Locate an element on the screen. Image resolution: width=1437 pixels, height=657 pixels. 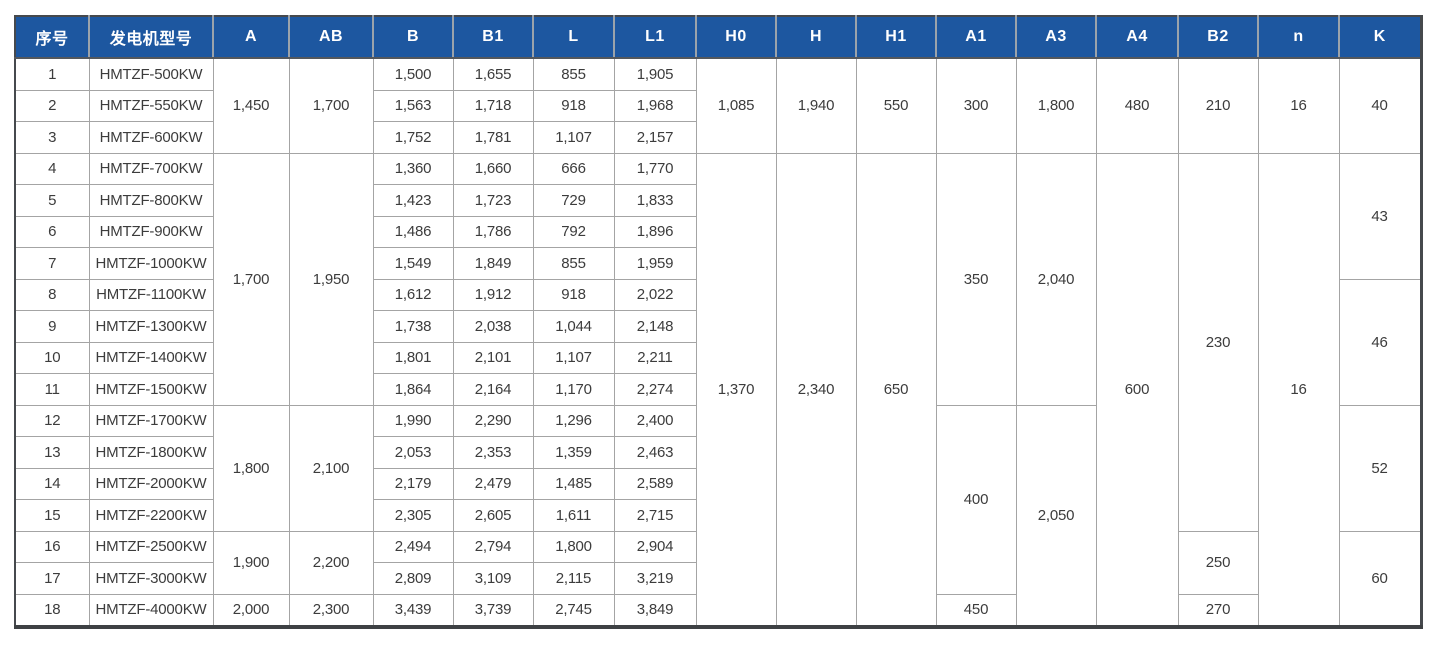
cell-a: 2,000 is located at coordinates (251, 610).